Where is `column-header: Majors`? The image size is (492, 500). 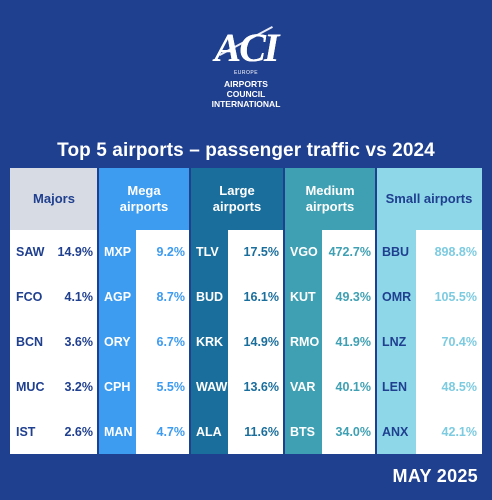 column-header: Majors is located at coordinates (54, 199).